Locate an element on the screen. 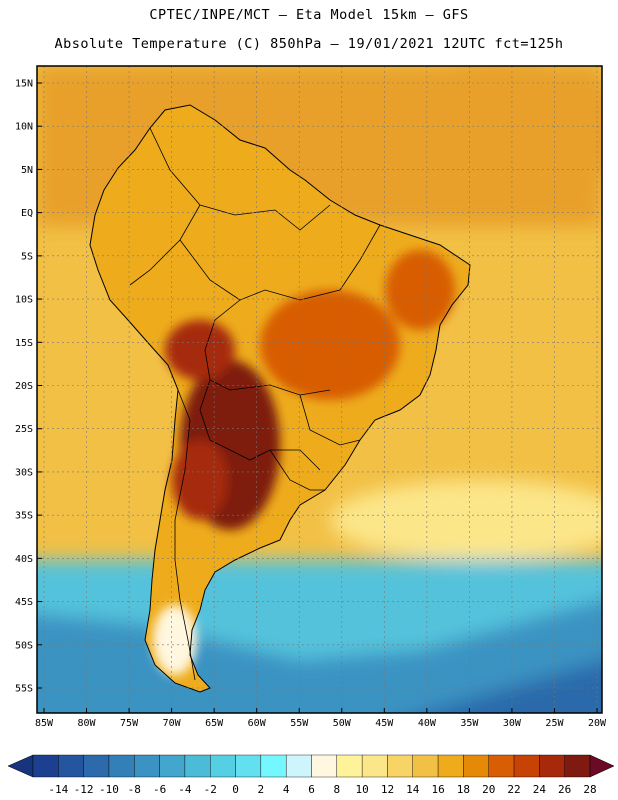 The image size is (618, 800). colorbar-label: 20 is located at coordinates (488, 789).